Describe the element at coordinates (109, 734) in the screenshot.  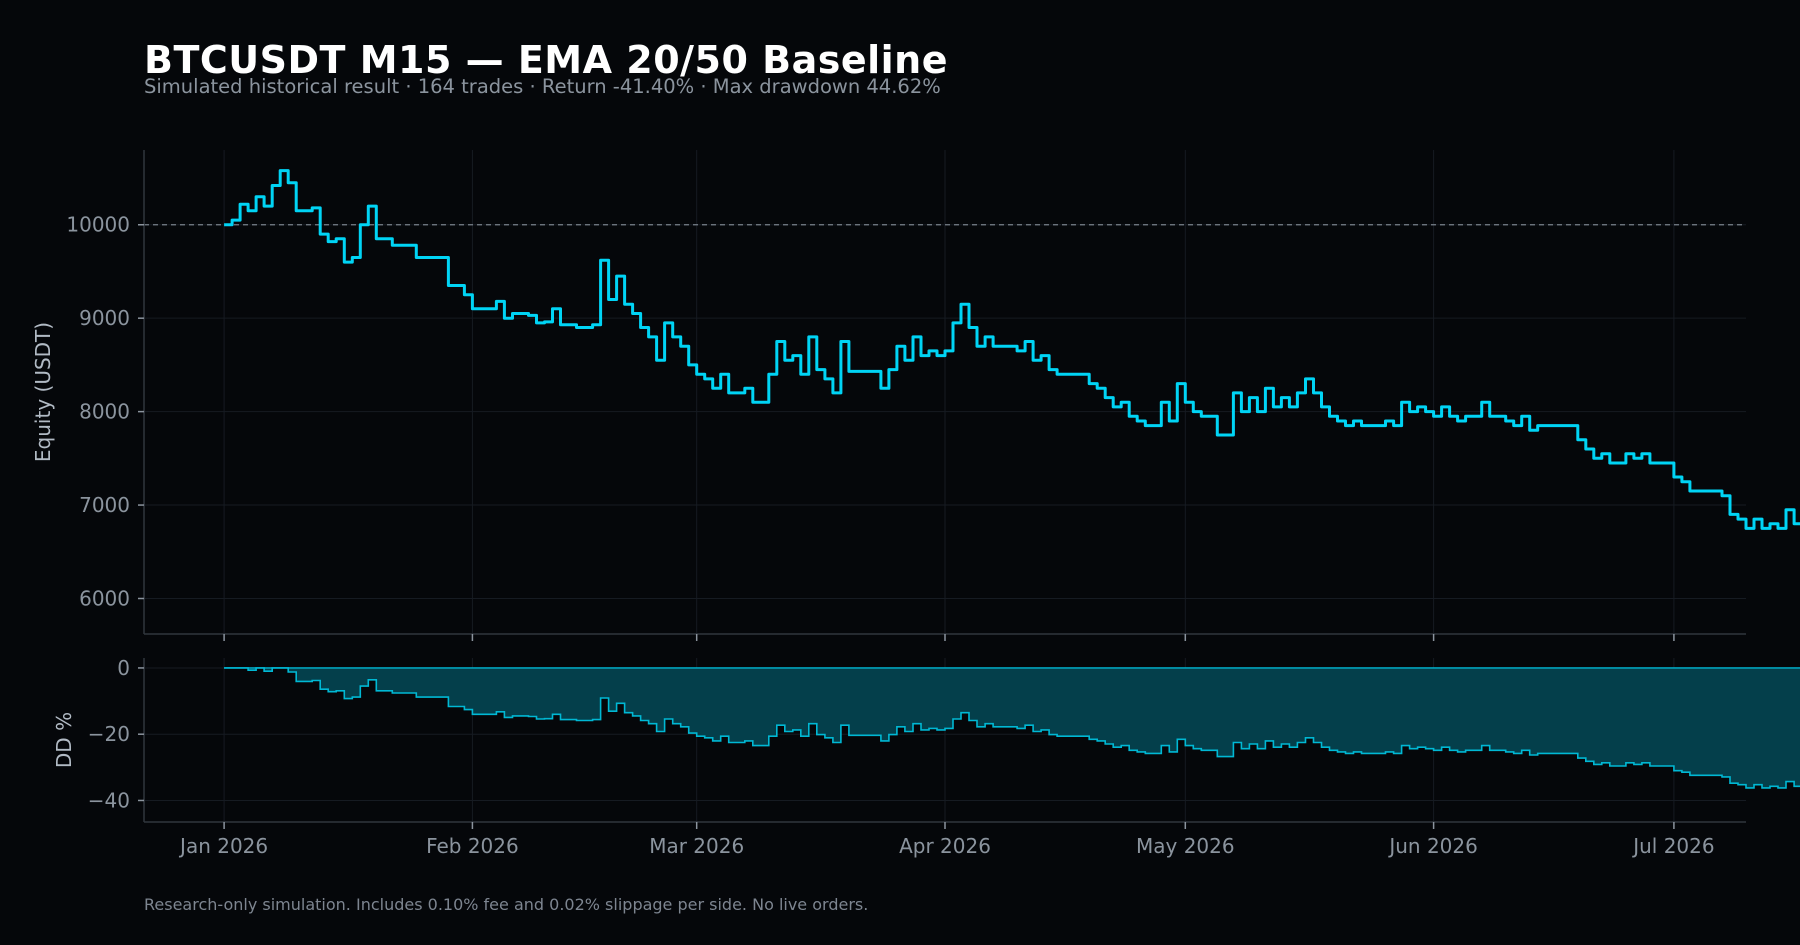
I see `drawdown-y-tick-label: −20` at that location.